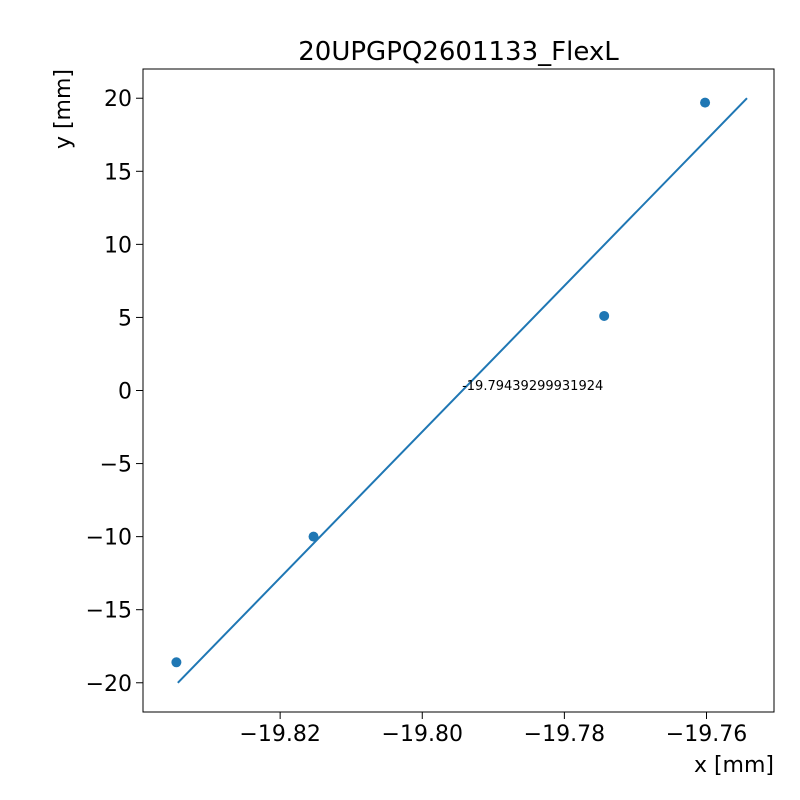 This screenshot has width=800, height=800. Describe the element at coordinates (532, 386) in the screenshot. I see `annotation-text: -19.79439299931924` at that location.